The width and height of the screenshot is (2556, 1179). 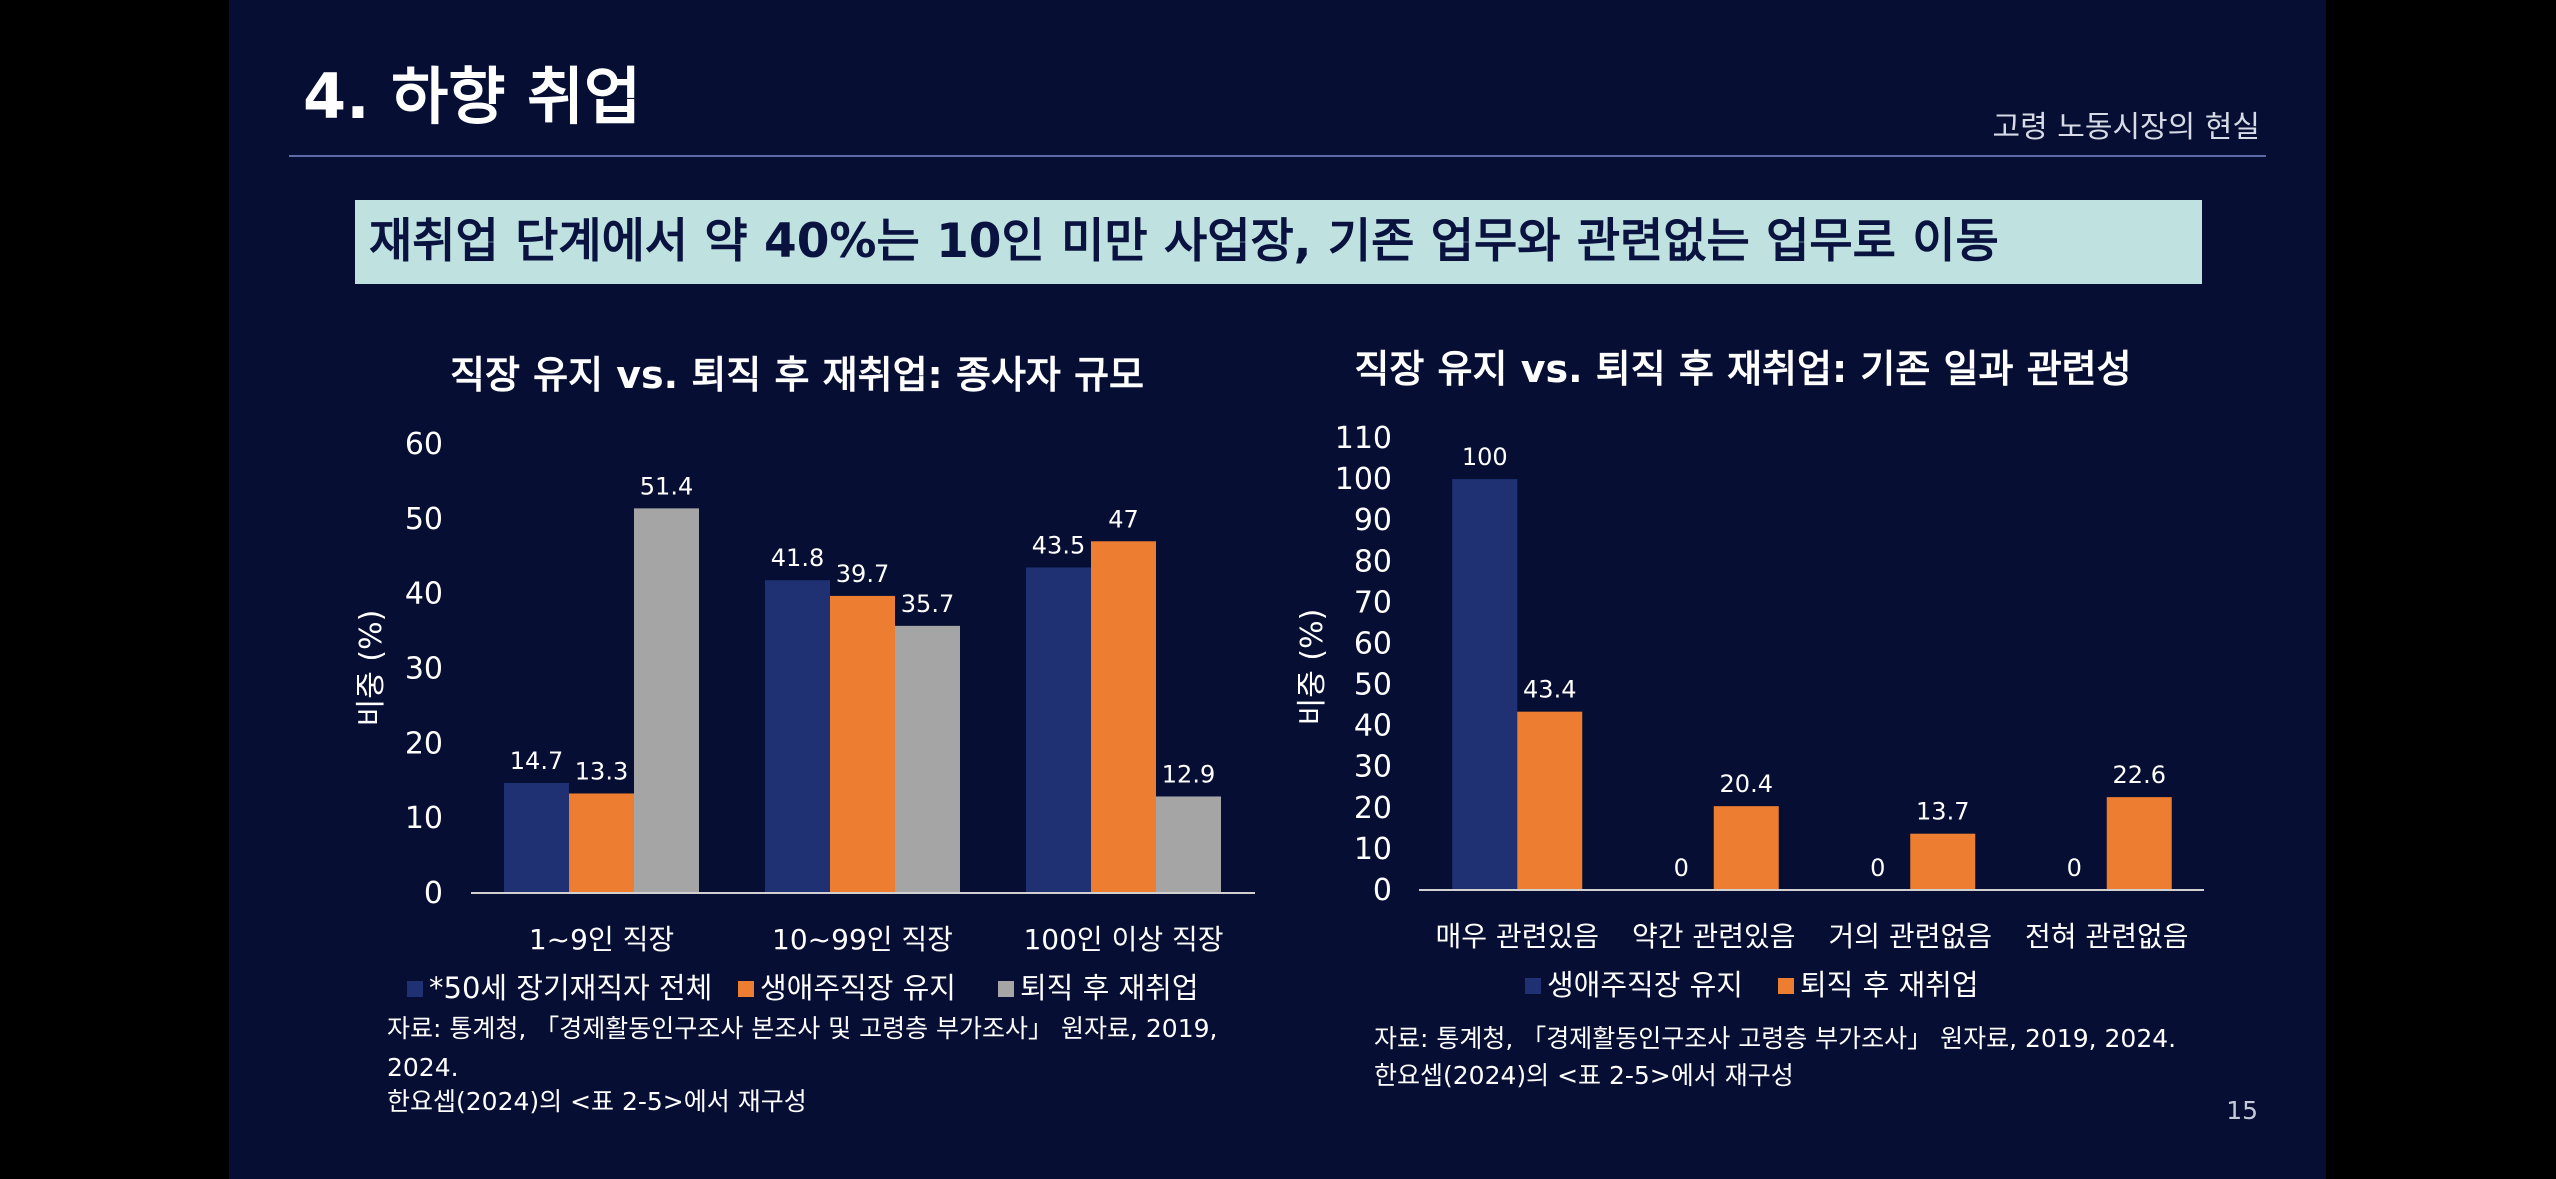 What do you see at coordinates (1058, 545) in the screenshot?
I see `data-label: 43.5` at bounding box center [1058, 545].